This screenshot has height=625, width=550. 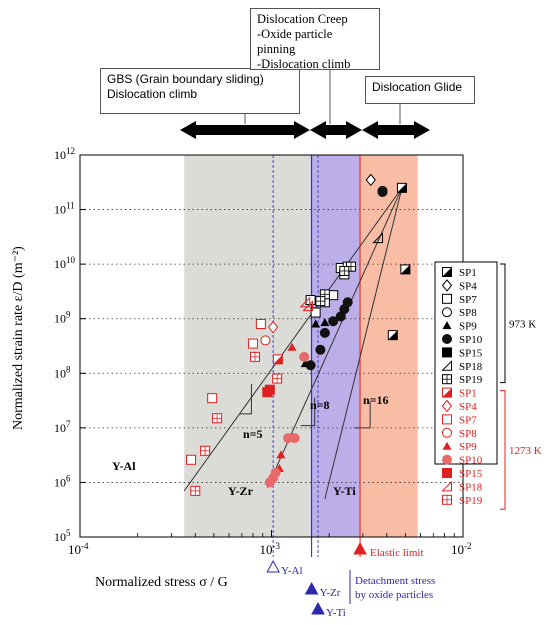 I want to click on arrow-gbs, so click(x=245, y=130).